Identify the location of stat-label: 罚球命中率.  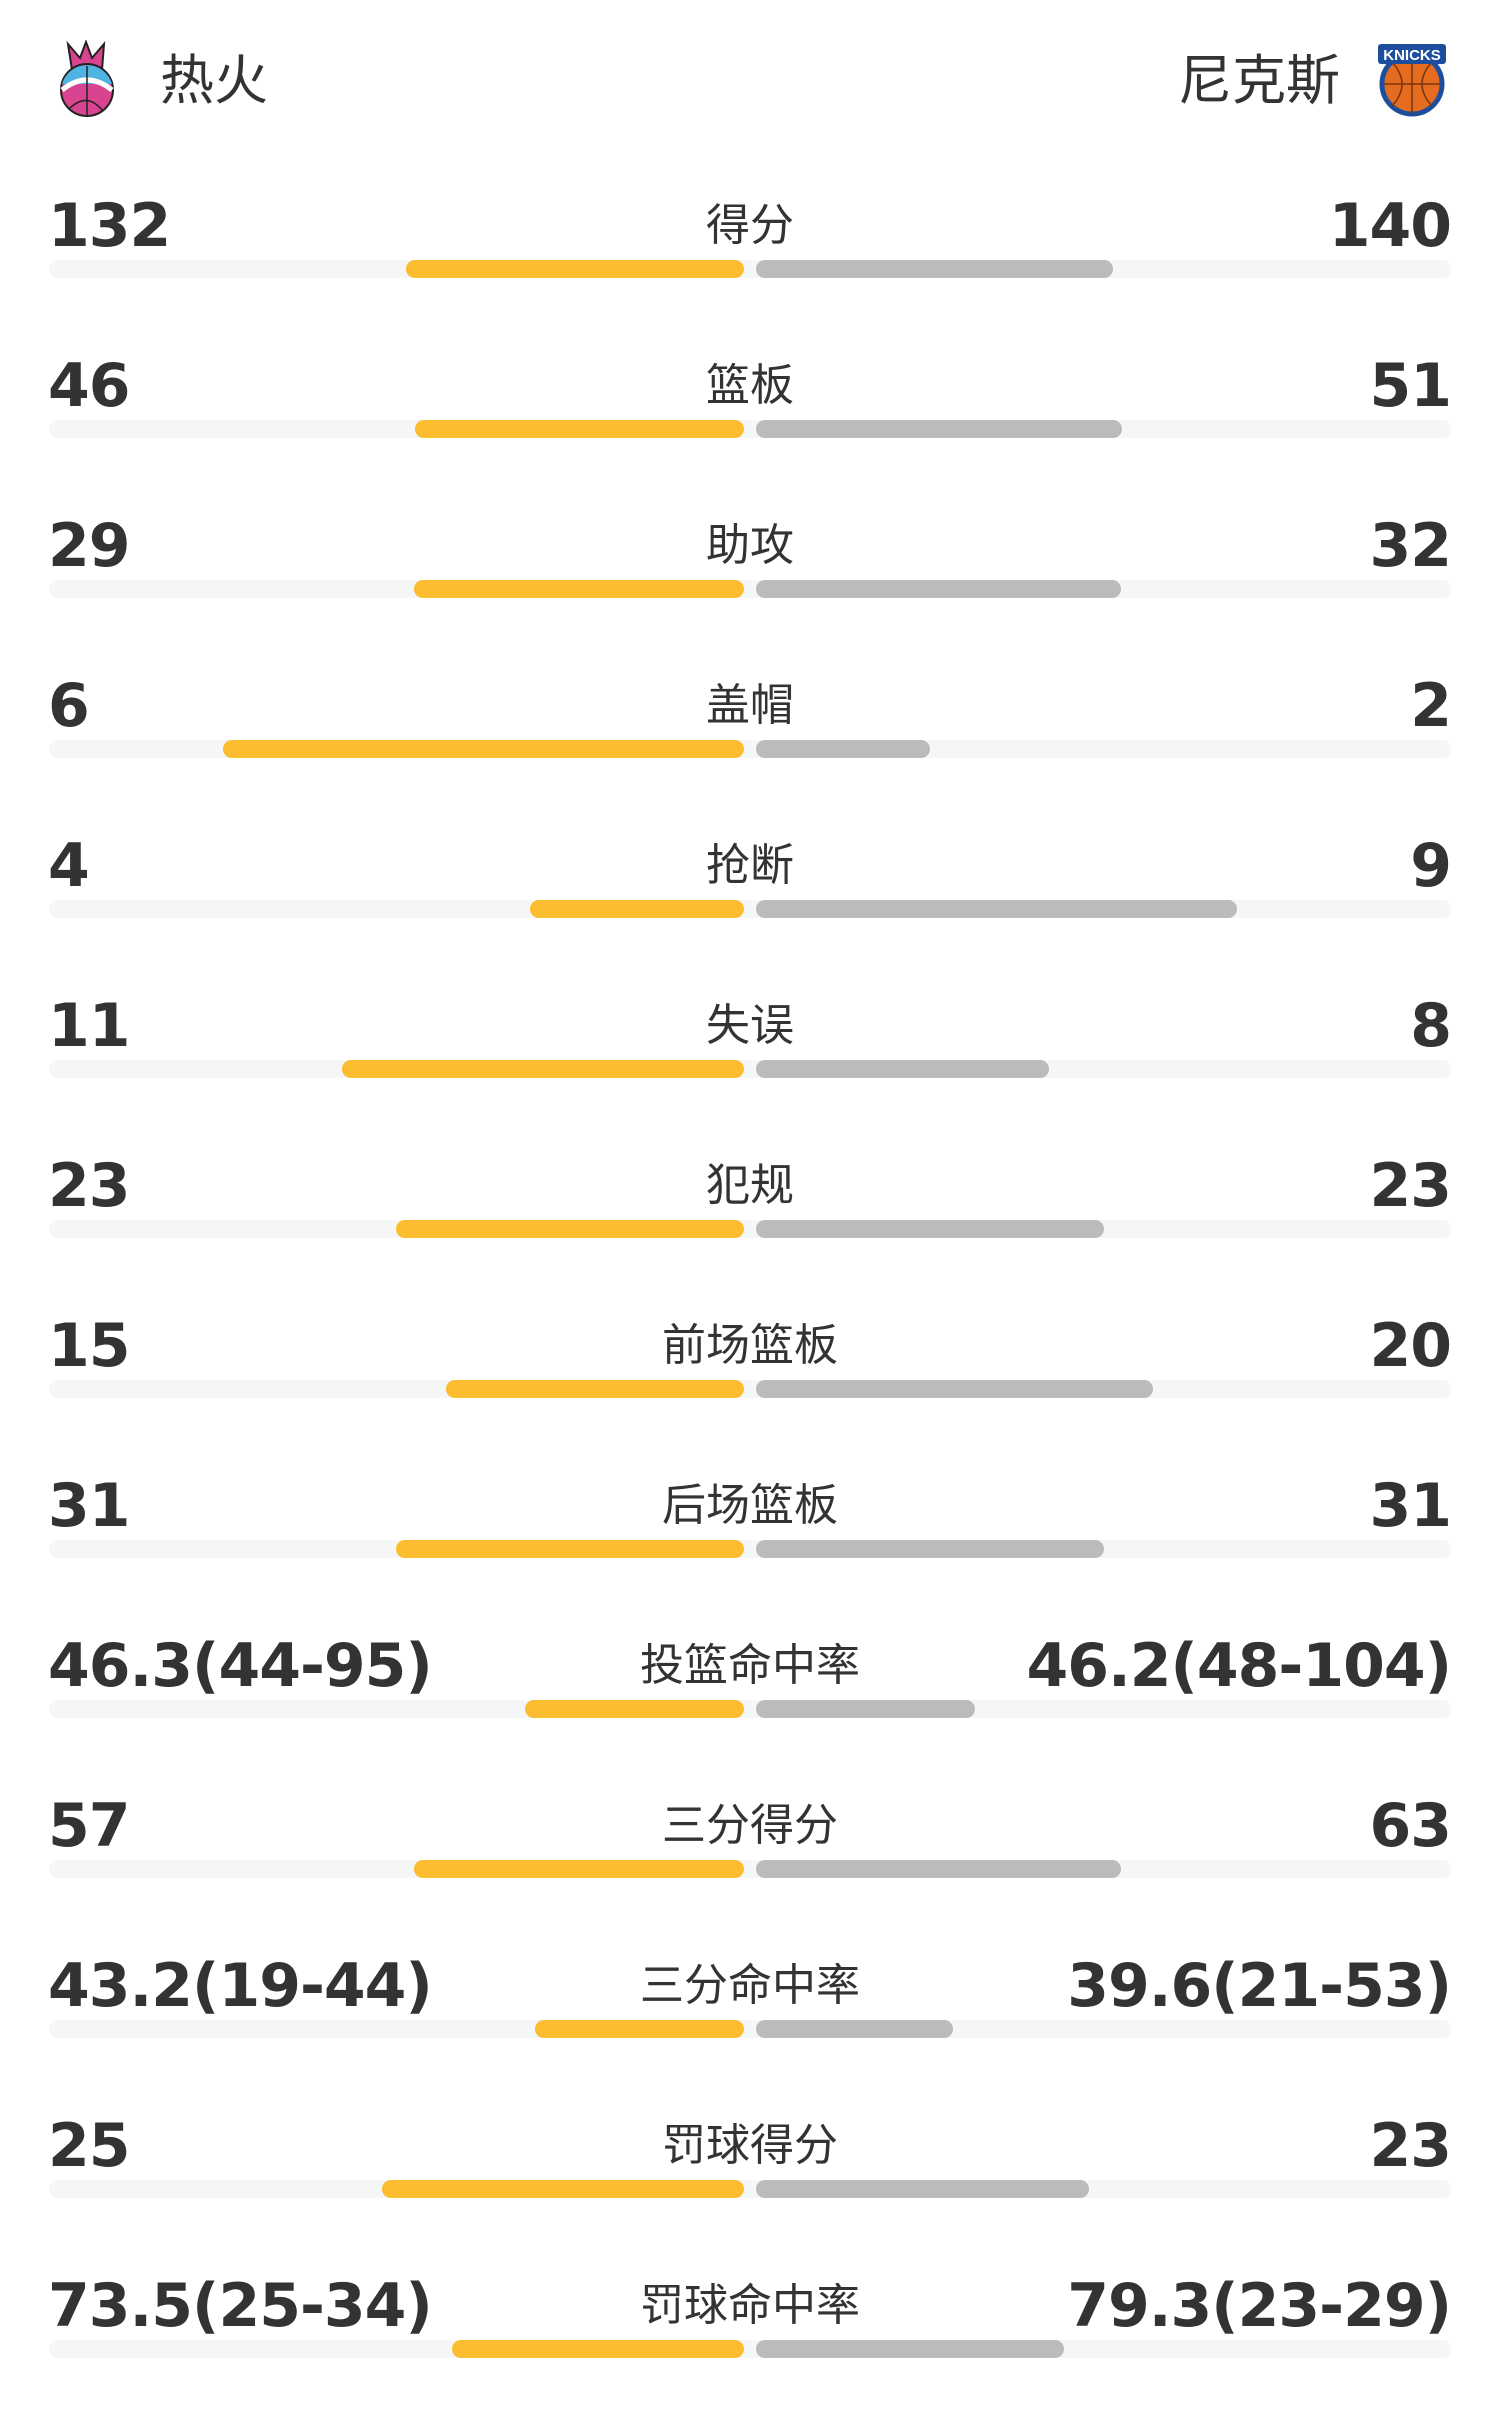
(750, 2305).